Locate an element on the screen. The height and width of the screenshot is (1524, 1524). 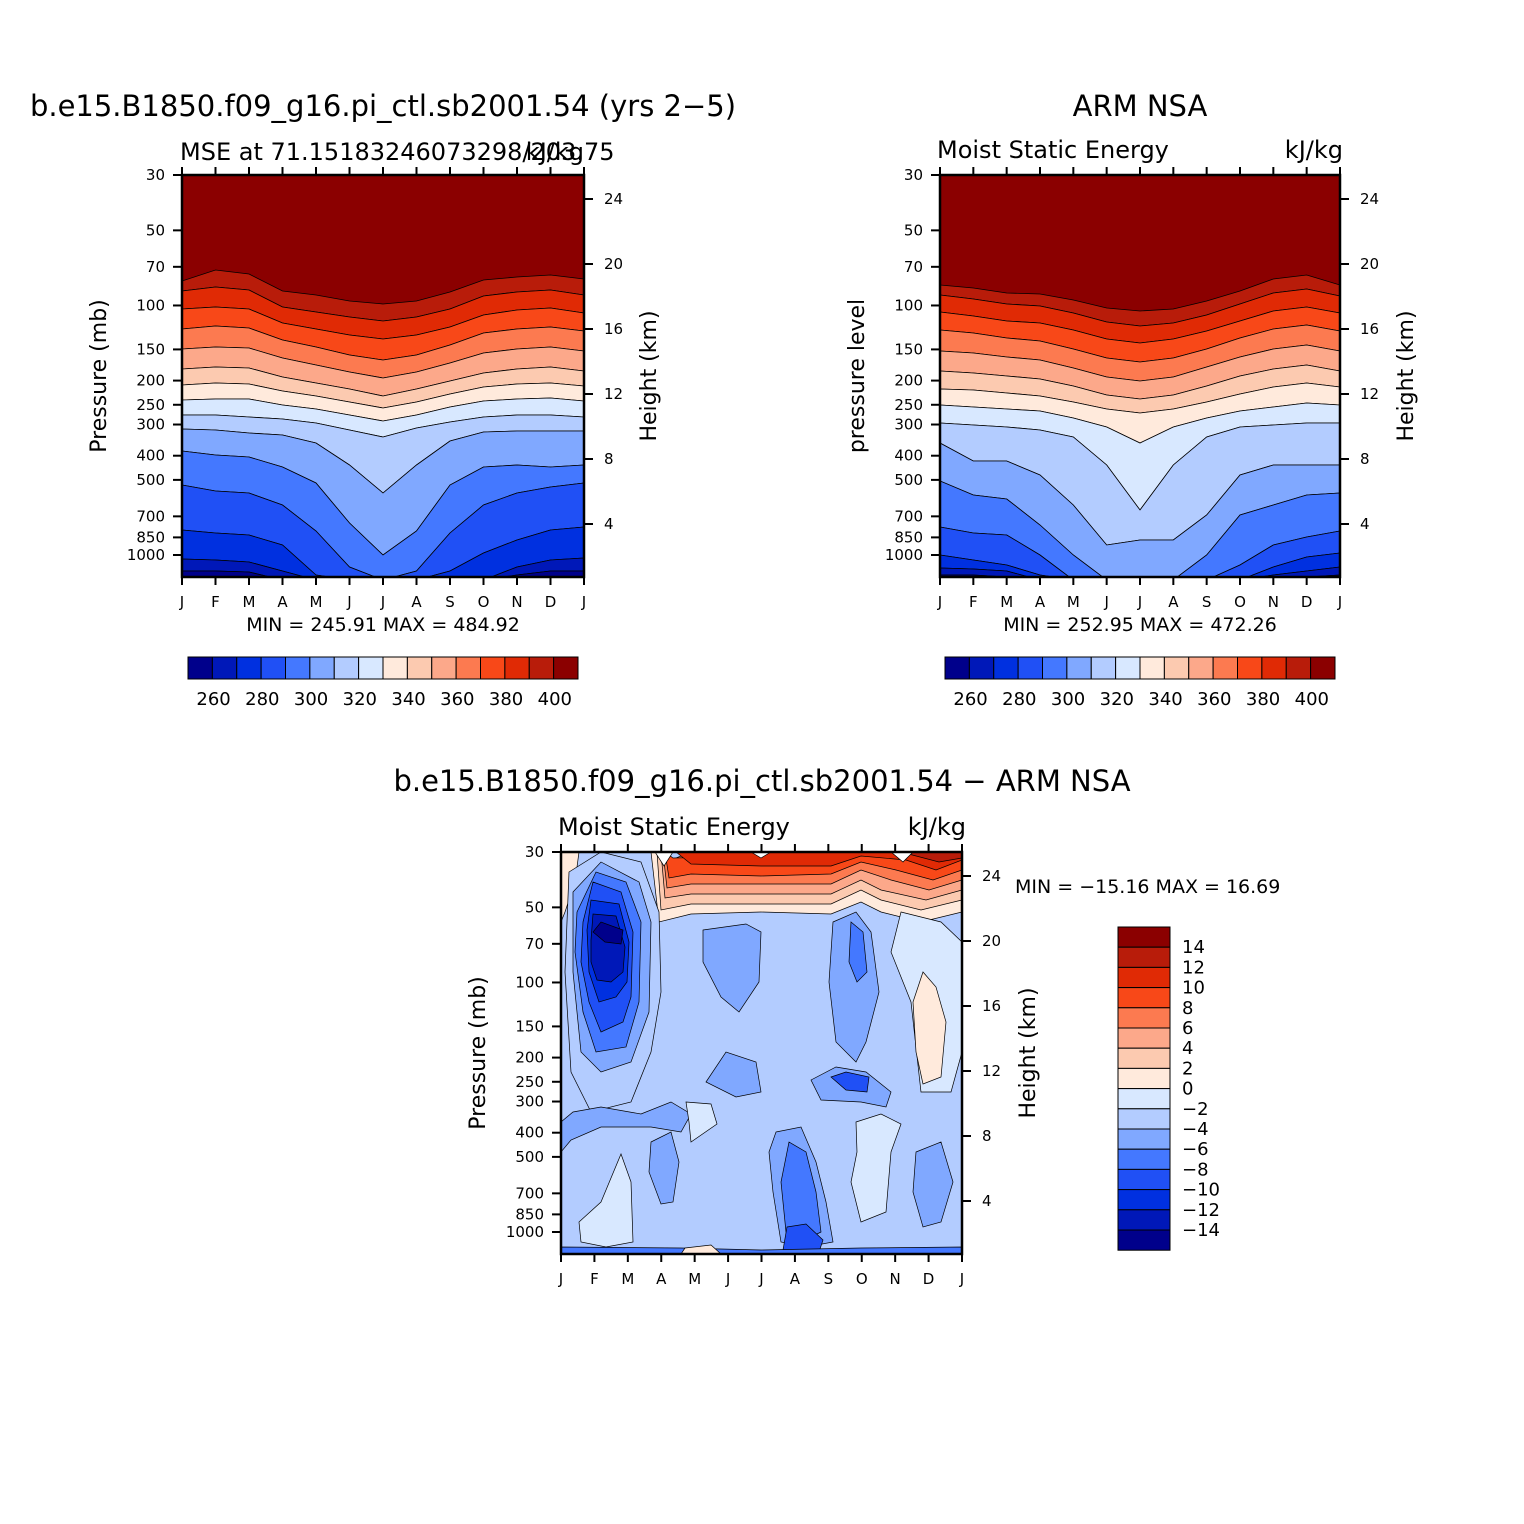
panel-obs-subtitle-right: kJ/kg is located at coordinates (1314, 150).